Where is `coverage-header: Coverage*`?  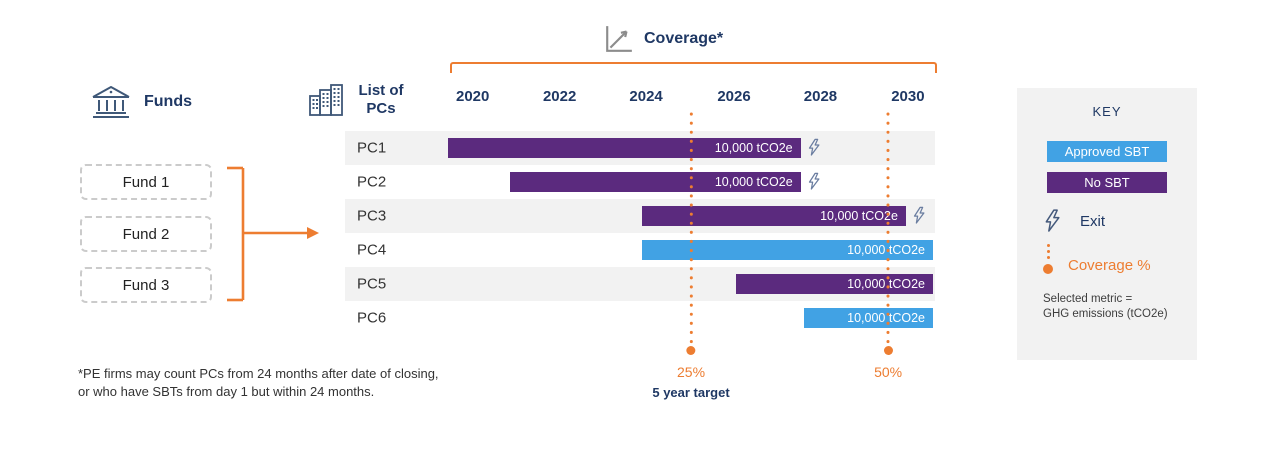 coverage-header: Coverage* is located at coordinates (663, 39).